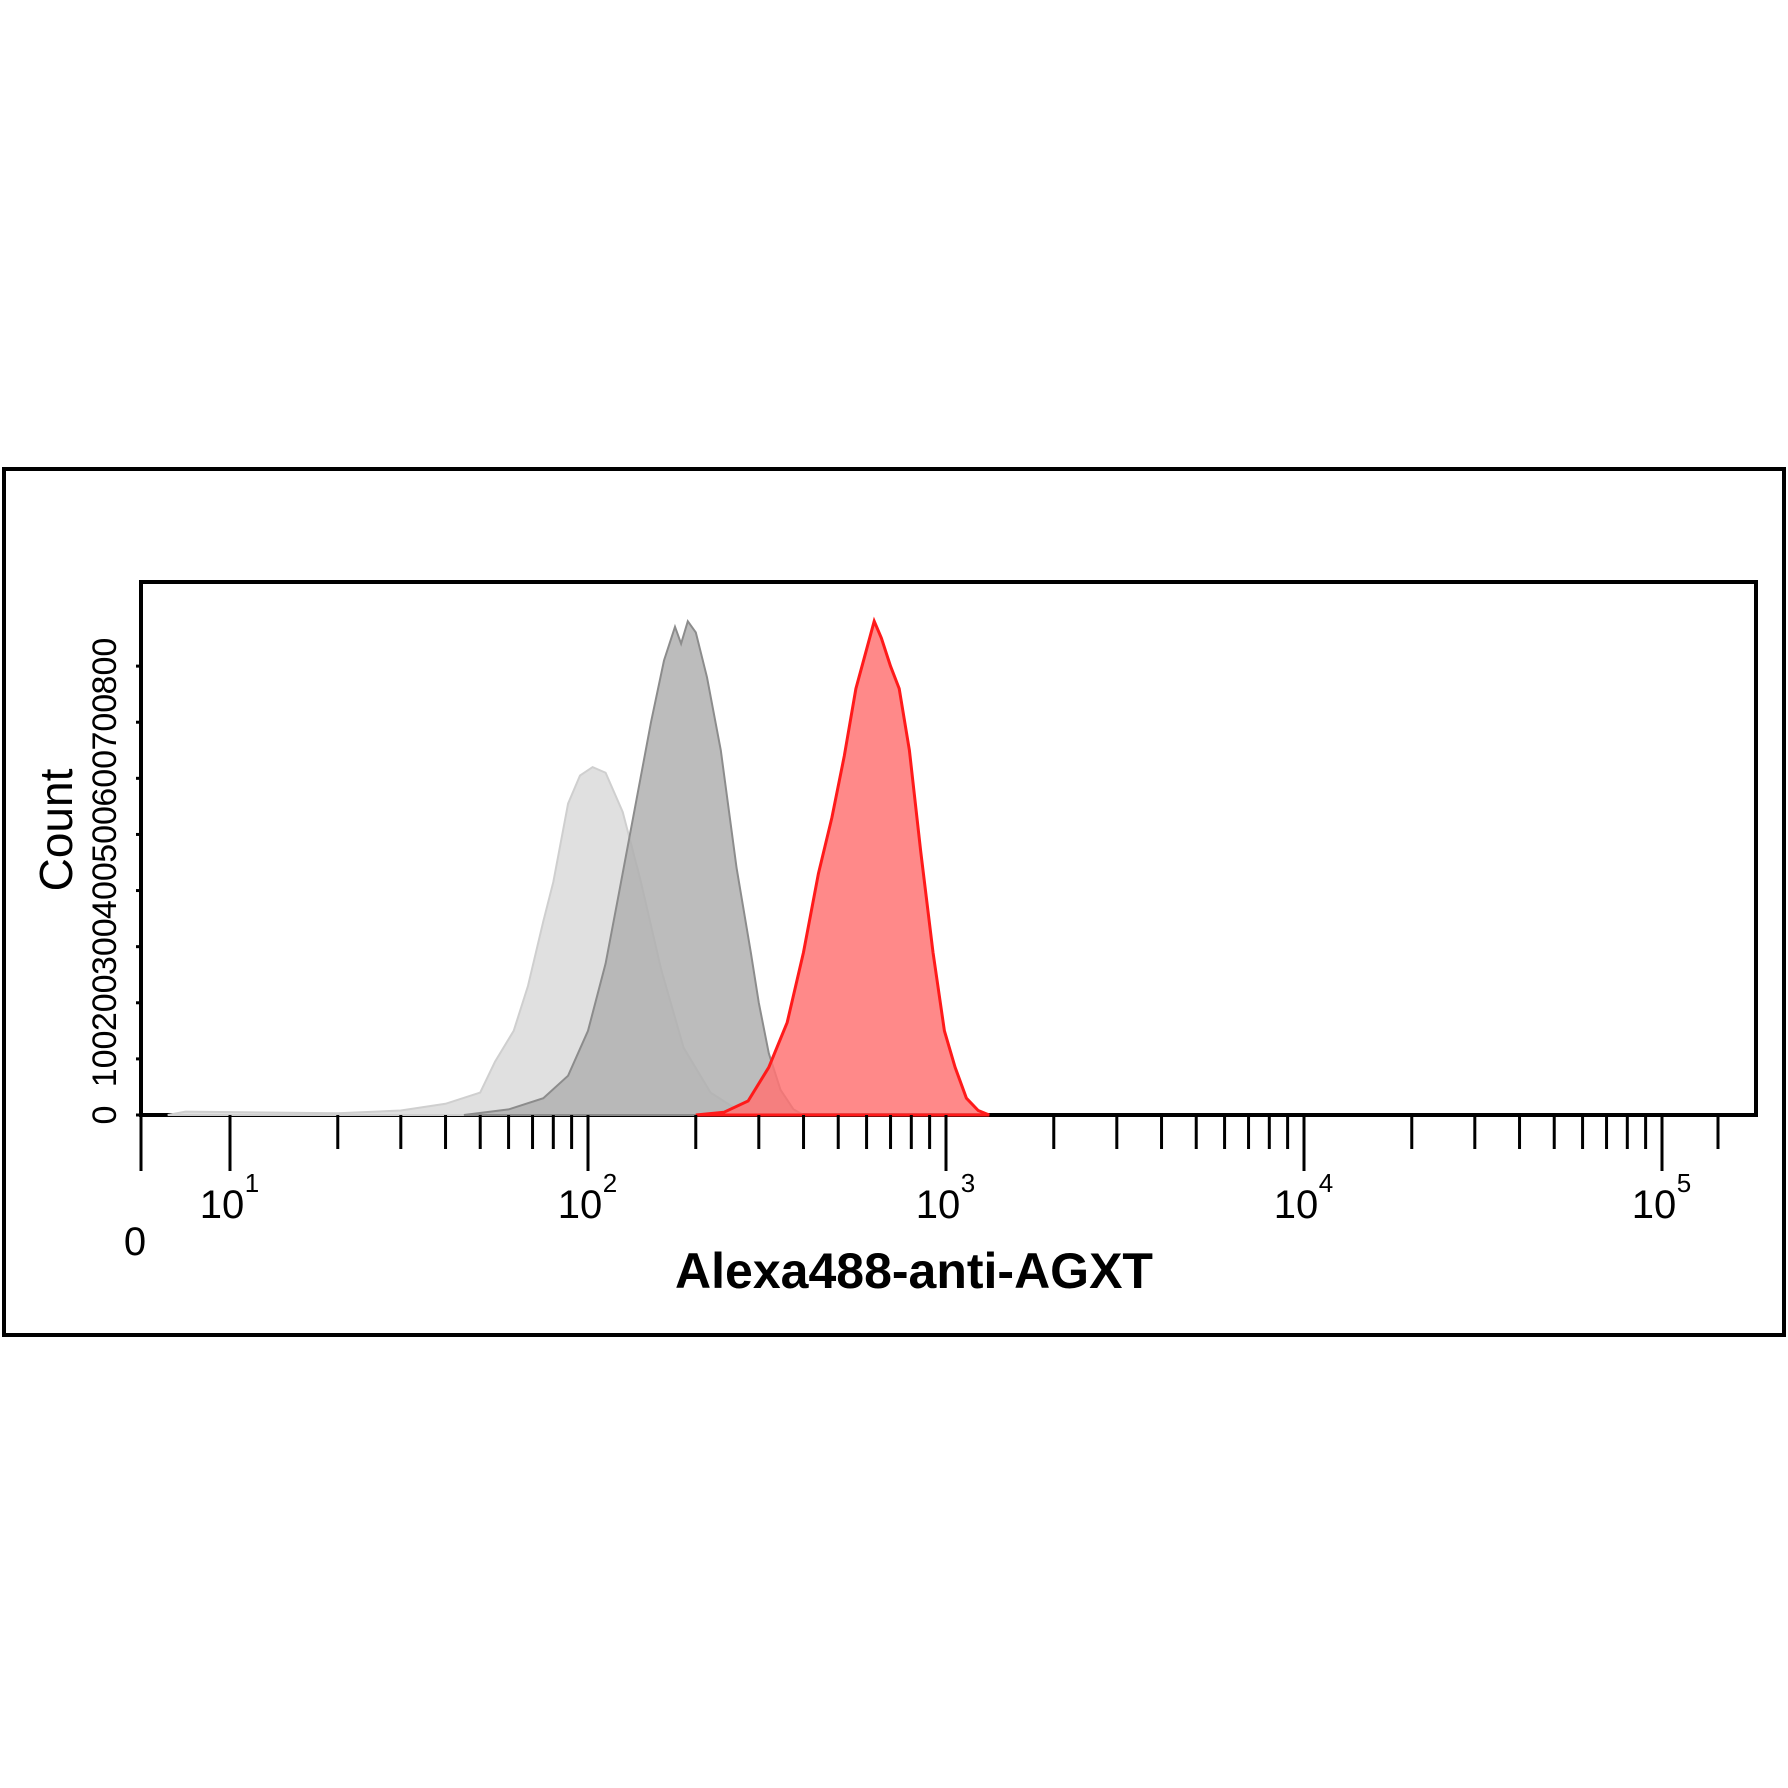 The image size is (1788, 1788). Describe the element at coordinates (105, 778) in the screenshot. I see `y-tick-label: 600` at that location.